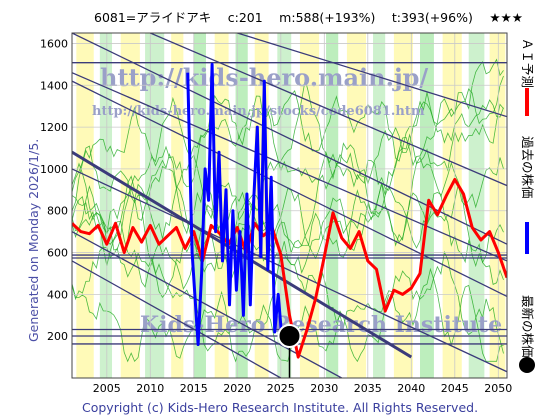 The width and height of the screenshot is (560, 420). I want to click on x-tick-label: 2005, so click(107, 388).